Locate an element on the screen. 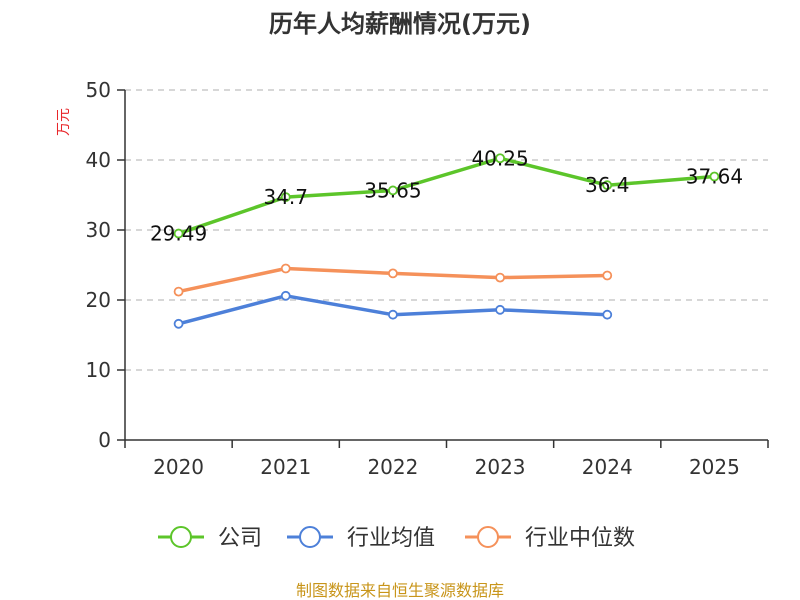  y-tick-label-0: 0 is located at coordinates (104, 440).